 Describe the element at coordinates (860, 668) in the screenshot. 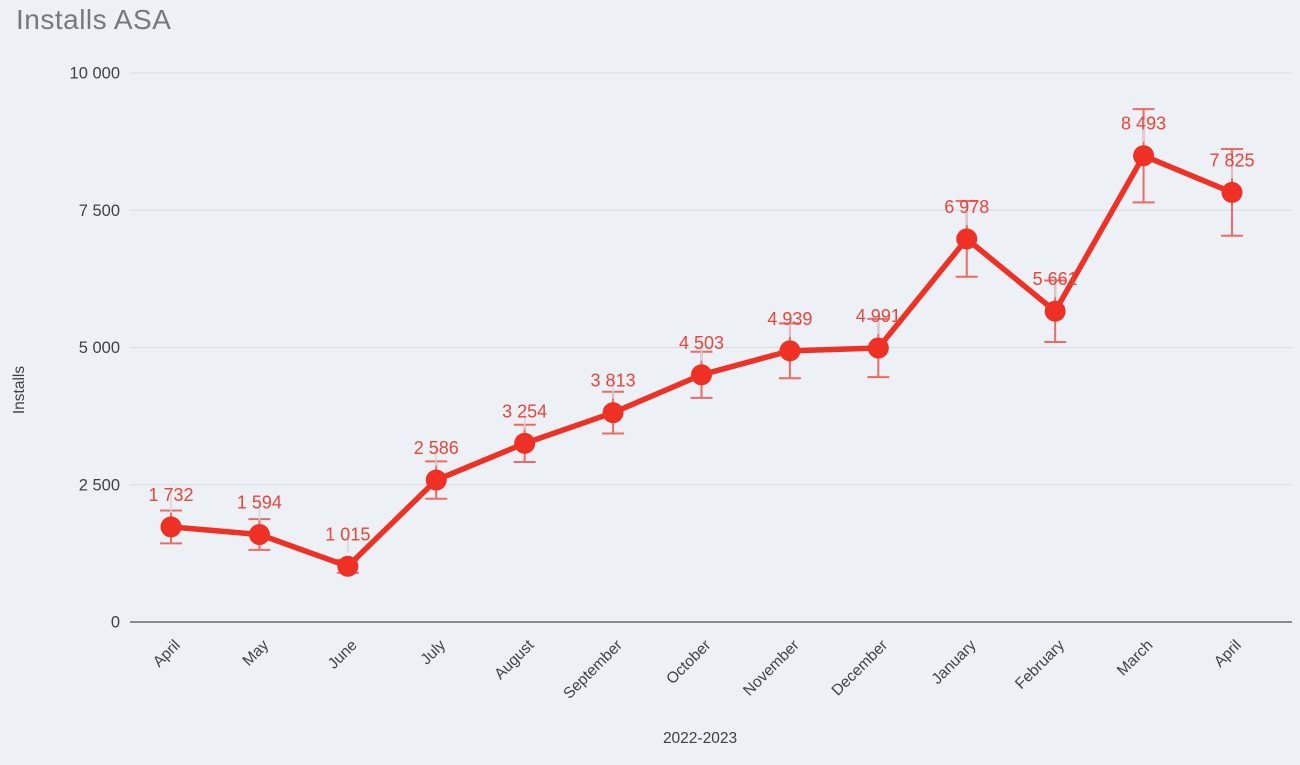

I see `x-tick-label-8: December` at that location.